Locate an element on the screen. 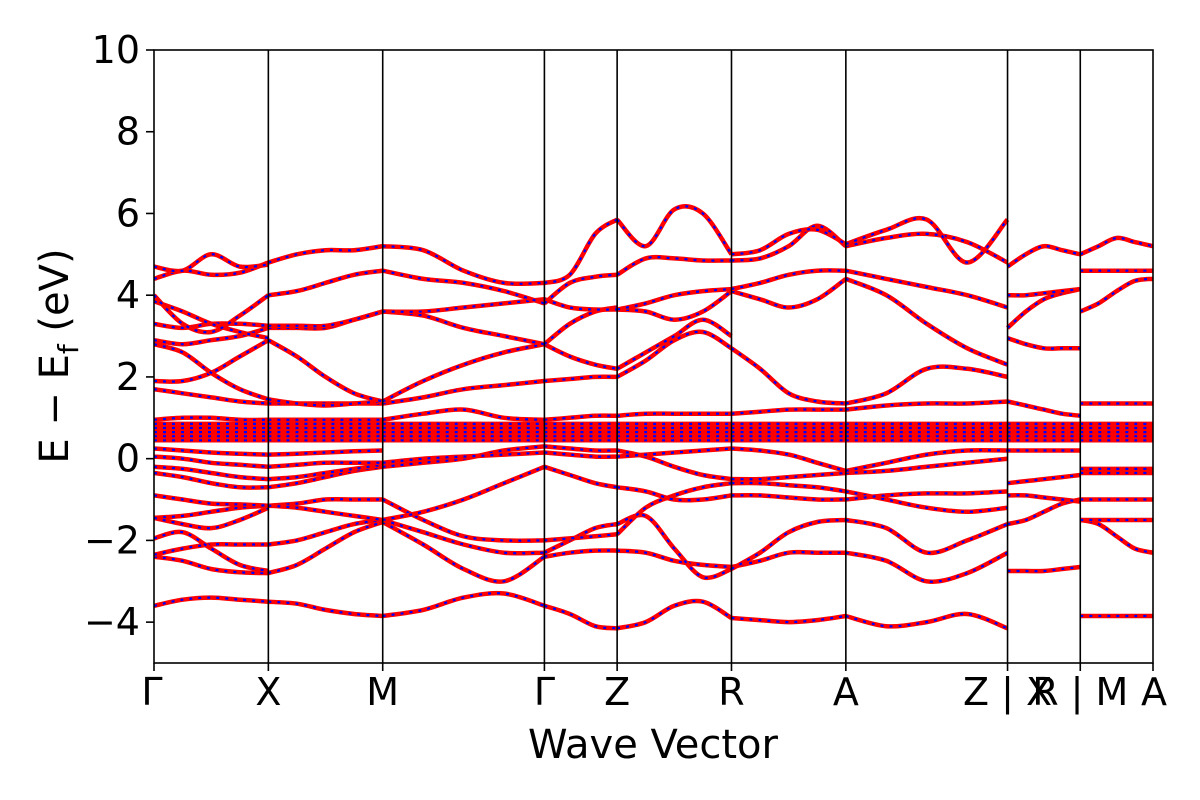 This screenshot has width=1200, height=800. y-tick-label: −4 is located at coordinates (112, 622).